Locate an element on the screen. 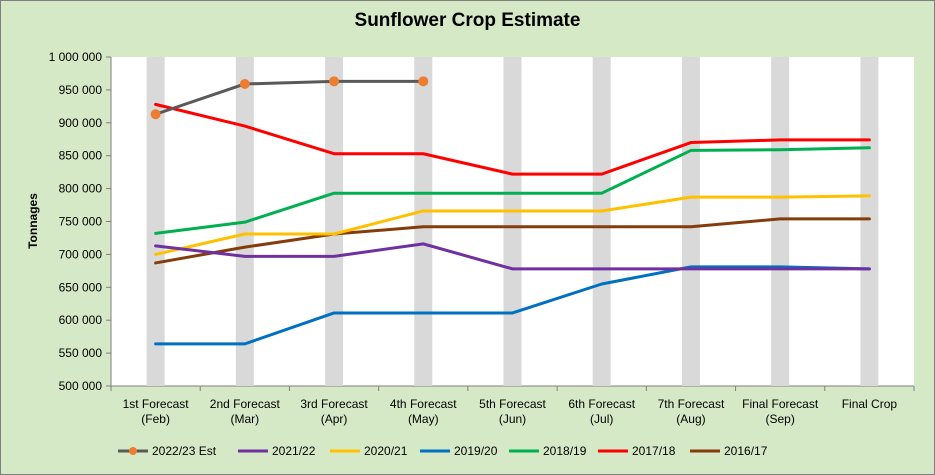 This screenshot has width=935, height=475. y-tick-label: 850 000 is located at coordinates (81, 156).